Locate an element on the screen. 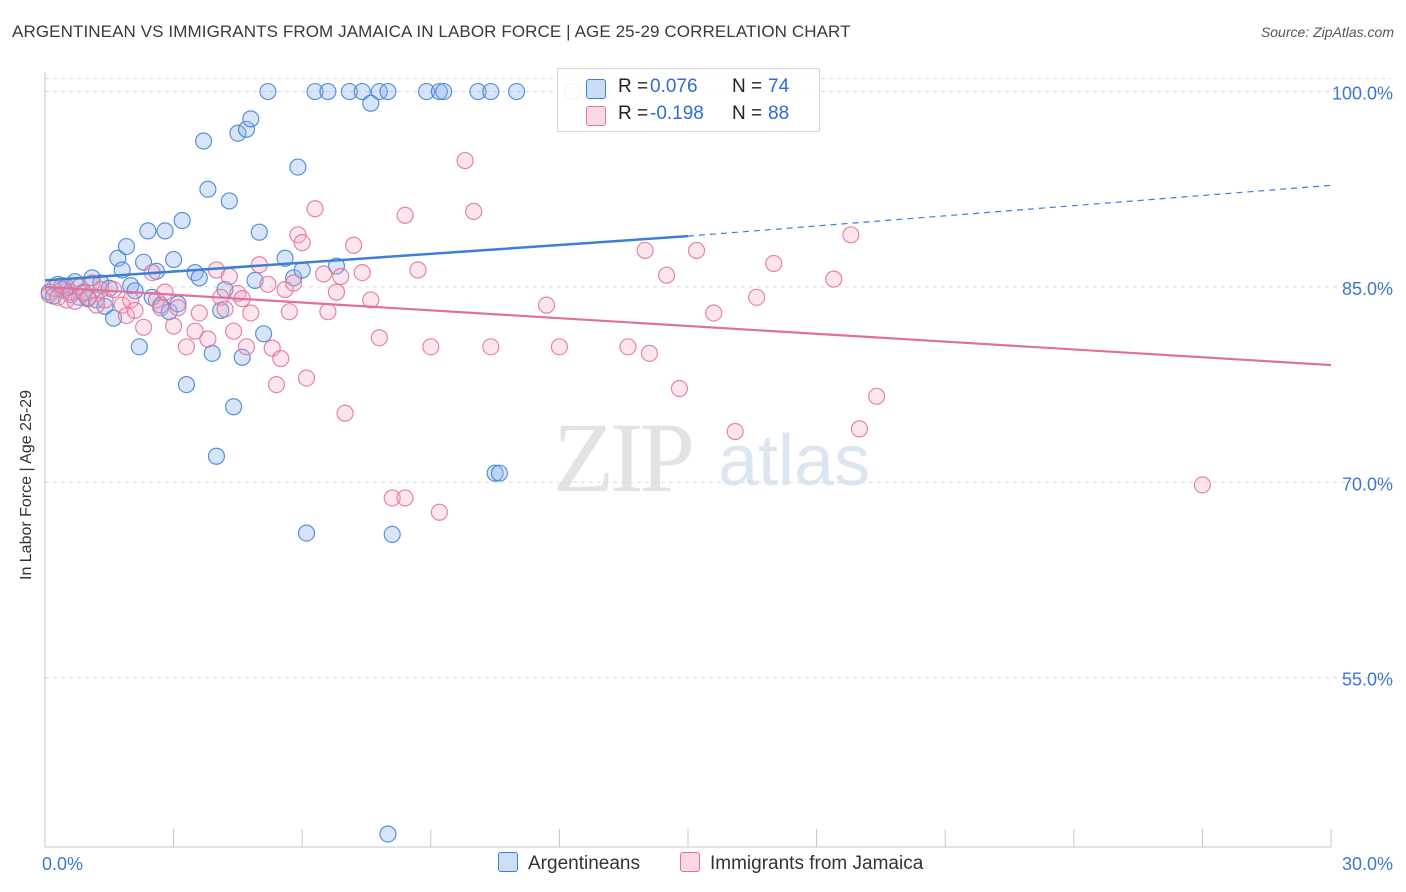 The image size is (1406, 892). y-axis-label: In Labor Force | Age 25-29 is located at coordinates (26, 484).